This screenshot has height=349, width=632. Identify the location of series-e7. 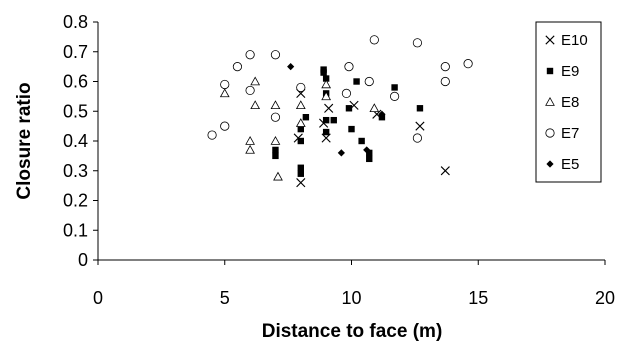
(340, 89).